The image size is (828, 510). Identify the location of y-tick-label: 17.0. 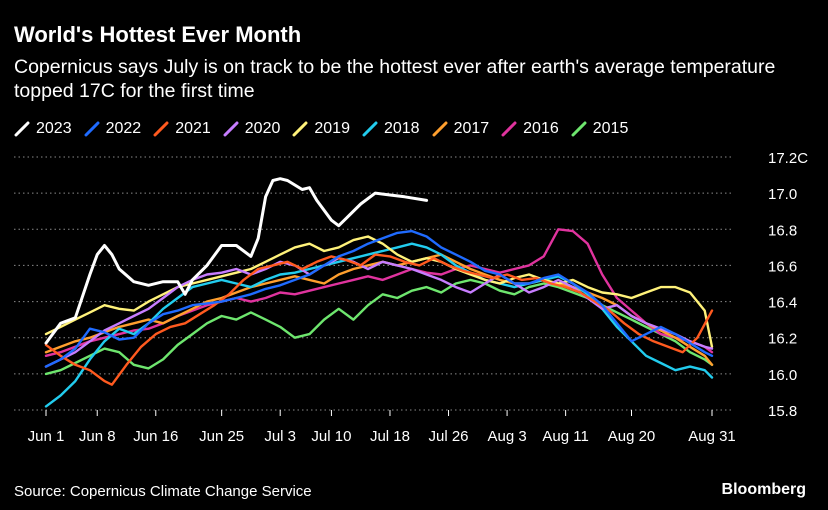
(782, 194).